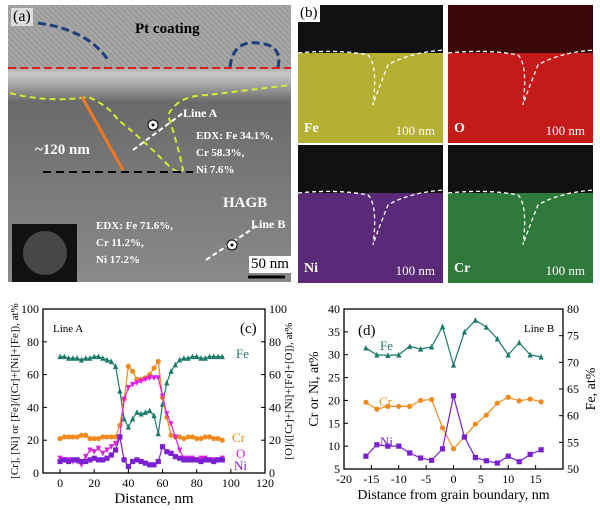  Describe the element at coordinates (314, 389) in the screenshot. I see `y-axis-label: Cr or Ni, at%` at that location.